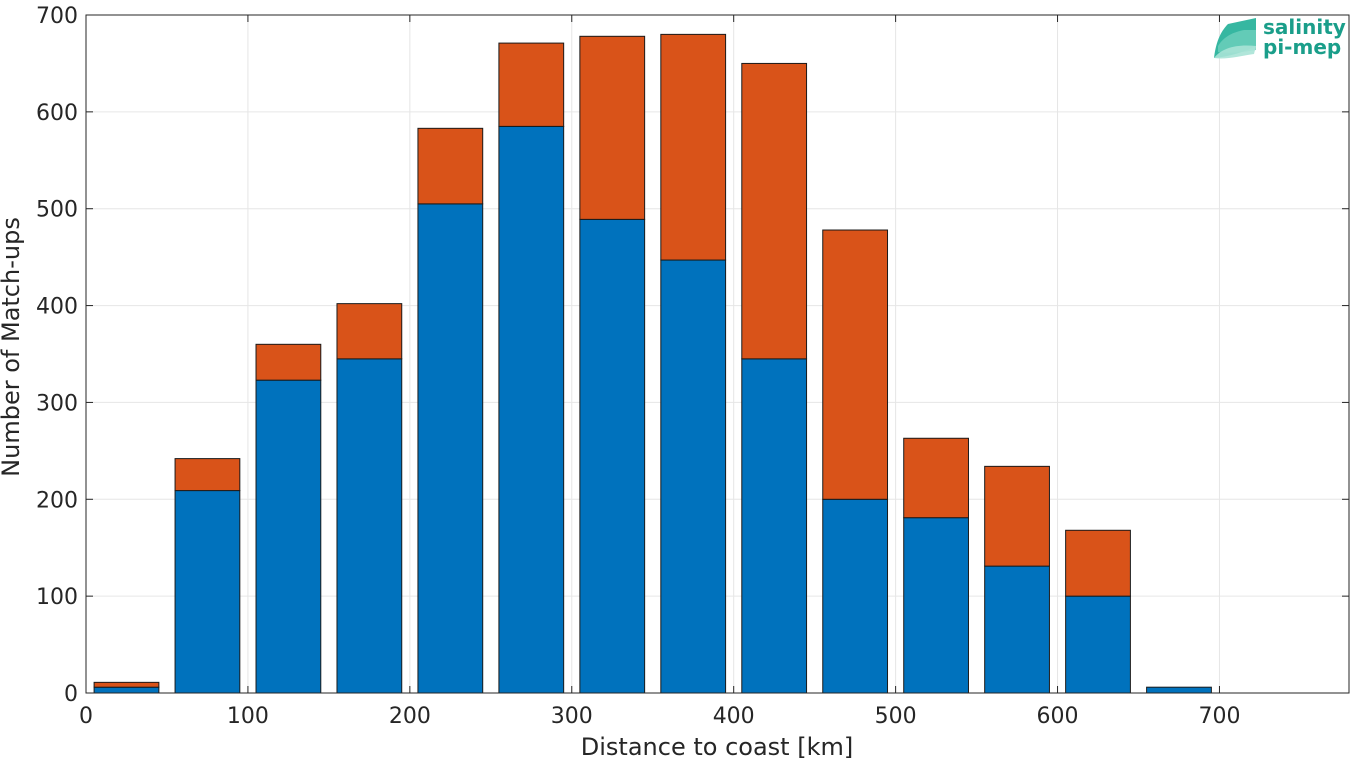  What do you see at coordinates (12, 347) in the screenshot?
I see `y-axis-label: Number of Match-ups` at bounding box center [12, 347].